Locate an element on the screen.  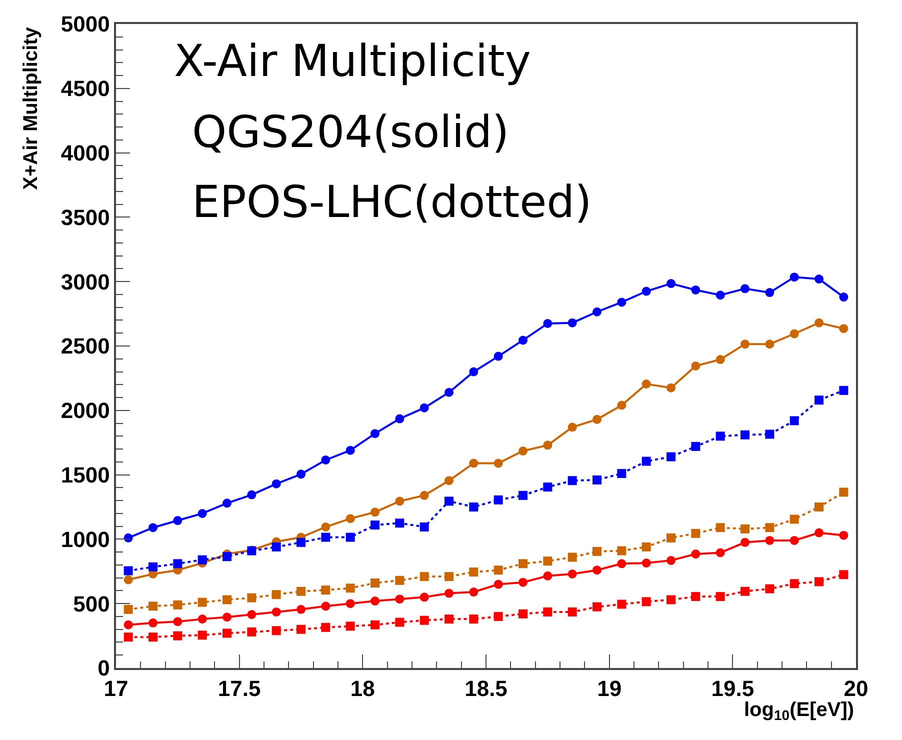
y-tick-label: 5000 is located at coordinates (85, 24).